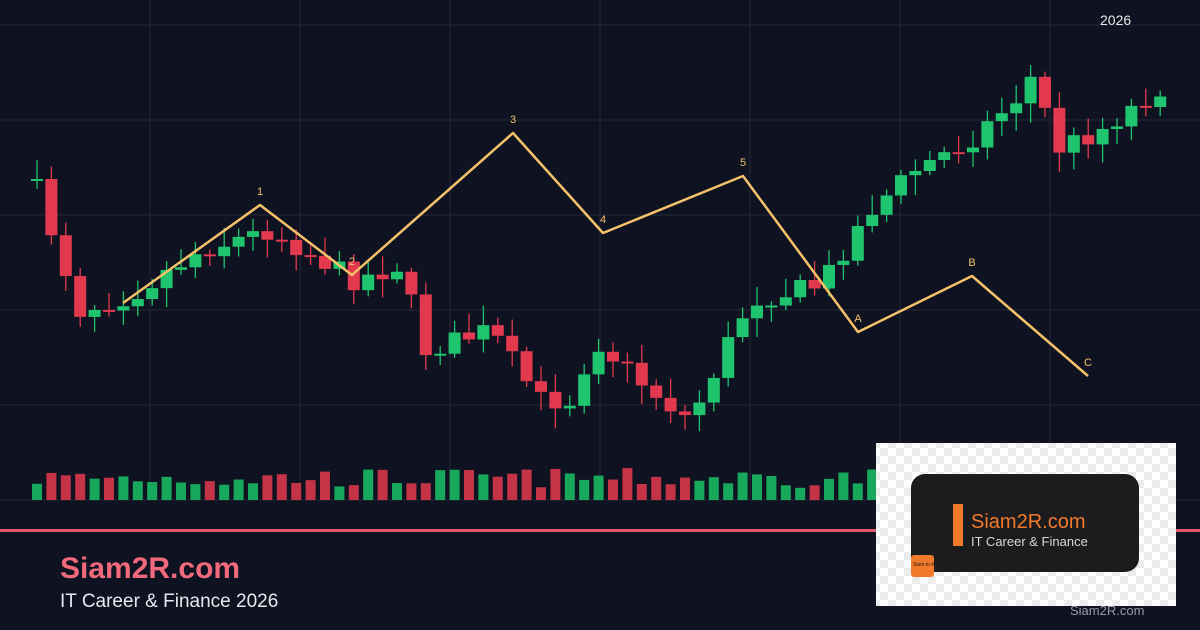 The image size is (1200, 630). I want to click on watermark: Siam2R.com, so click(1107, 610).